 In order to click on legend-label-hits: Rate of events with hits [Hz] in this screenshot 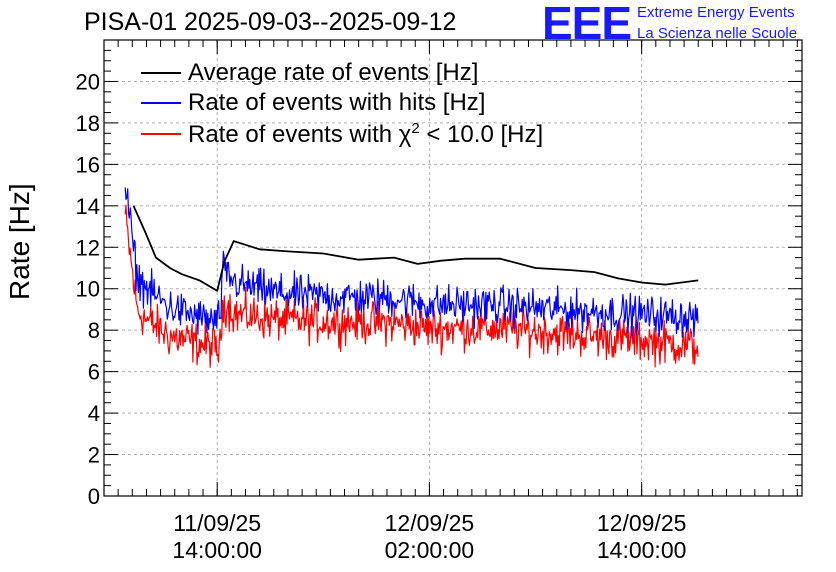, I will do `click(337, 102)`.